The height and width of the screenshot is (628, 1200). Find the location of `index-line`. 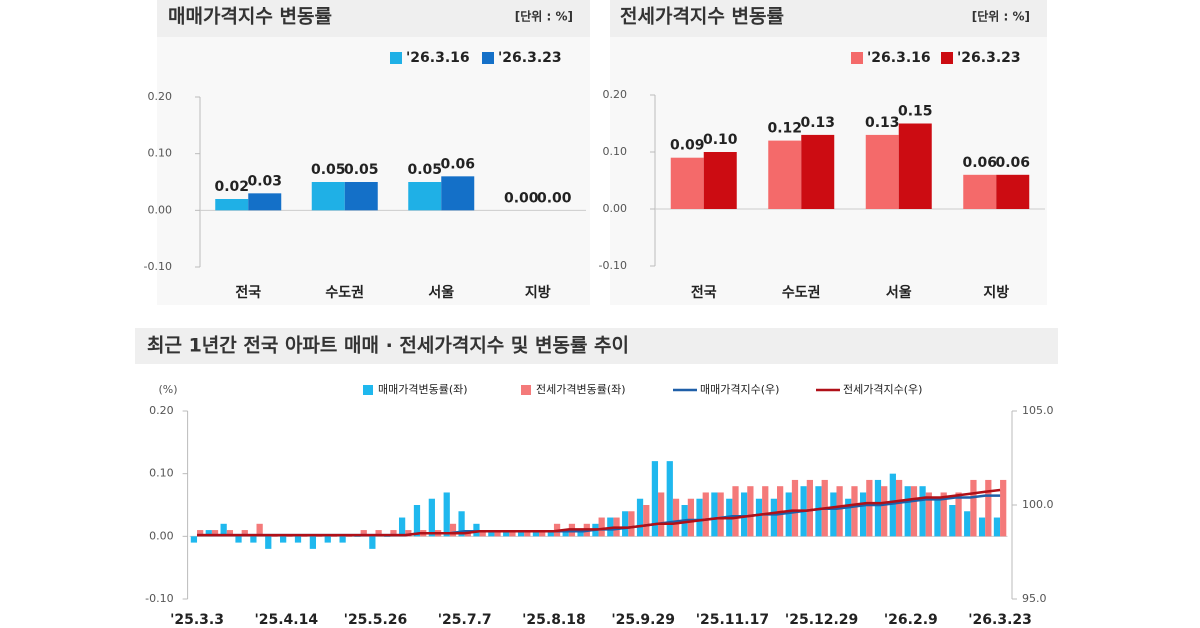

index-line is located at coordinates (599, 512).